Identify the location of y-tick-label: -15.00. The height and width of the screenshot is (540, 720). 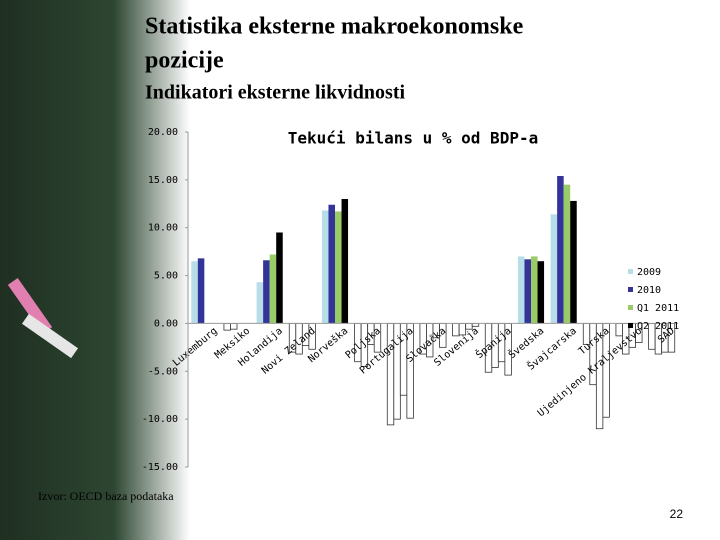
(160, 467).